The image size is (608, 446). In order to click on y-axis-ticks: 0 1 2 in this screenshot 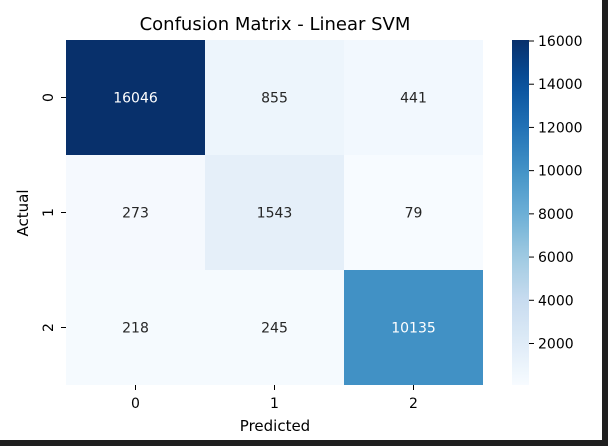, I will do `click(53, 212)`.